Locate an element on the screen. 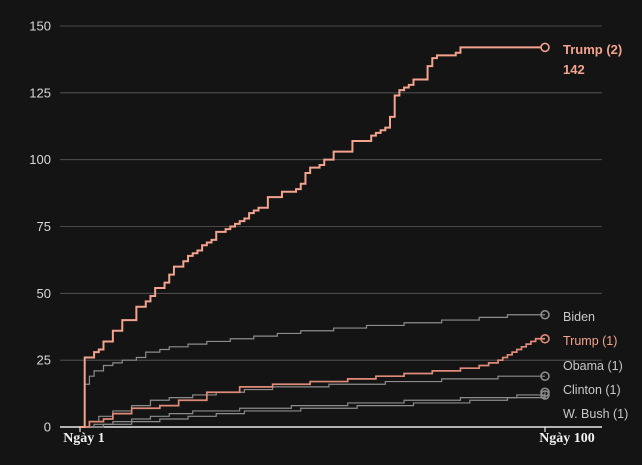  y-tick-label: 75 is located at coordinates (44, 226).